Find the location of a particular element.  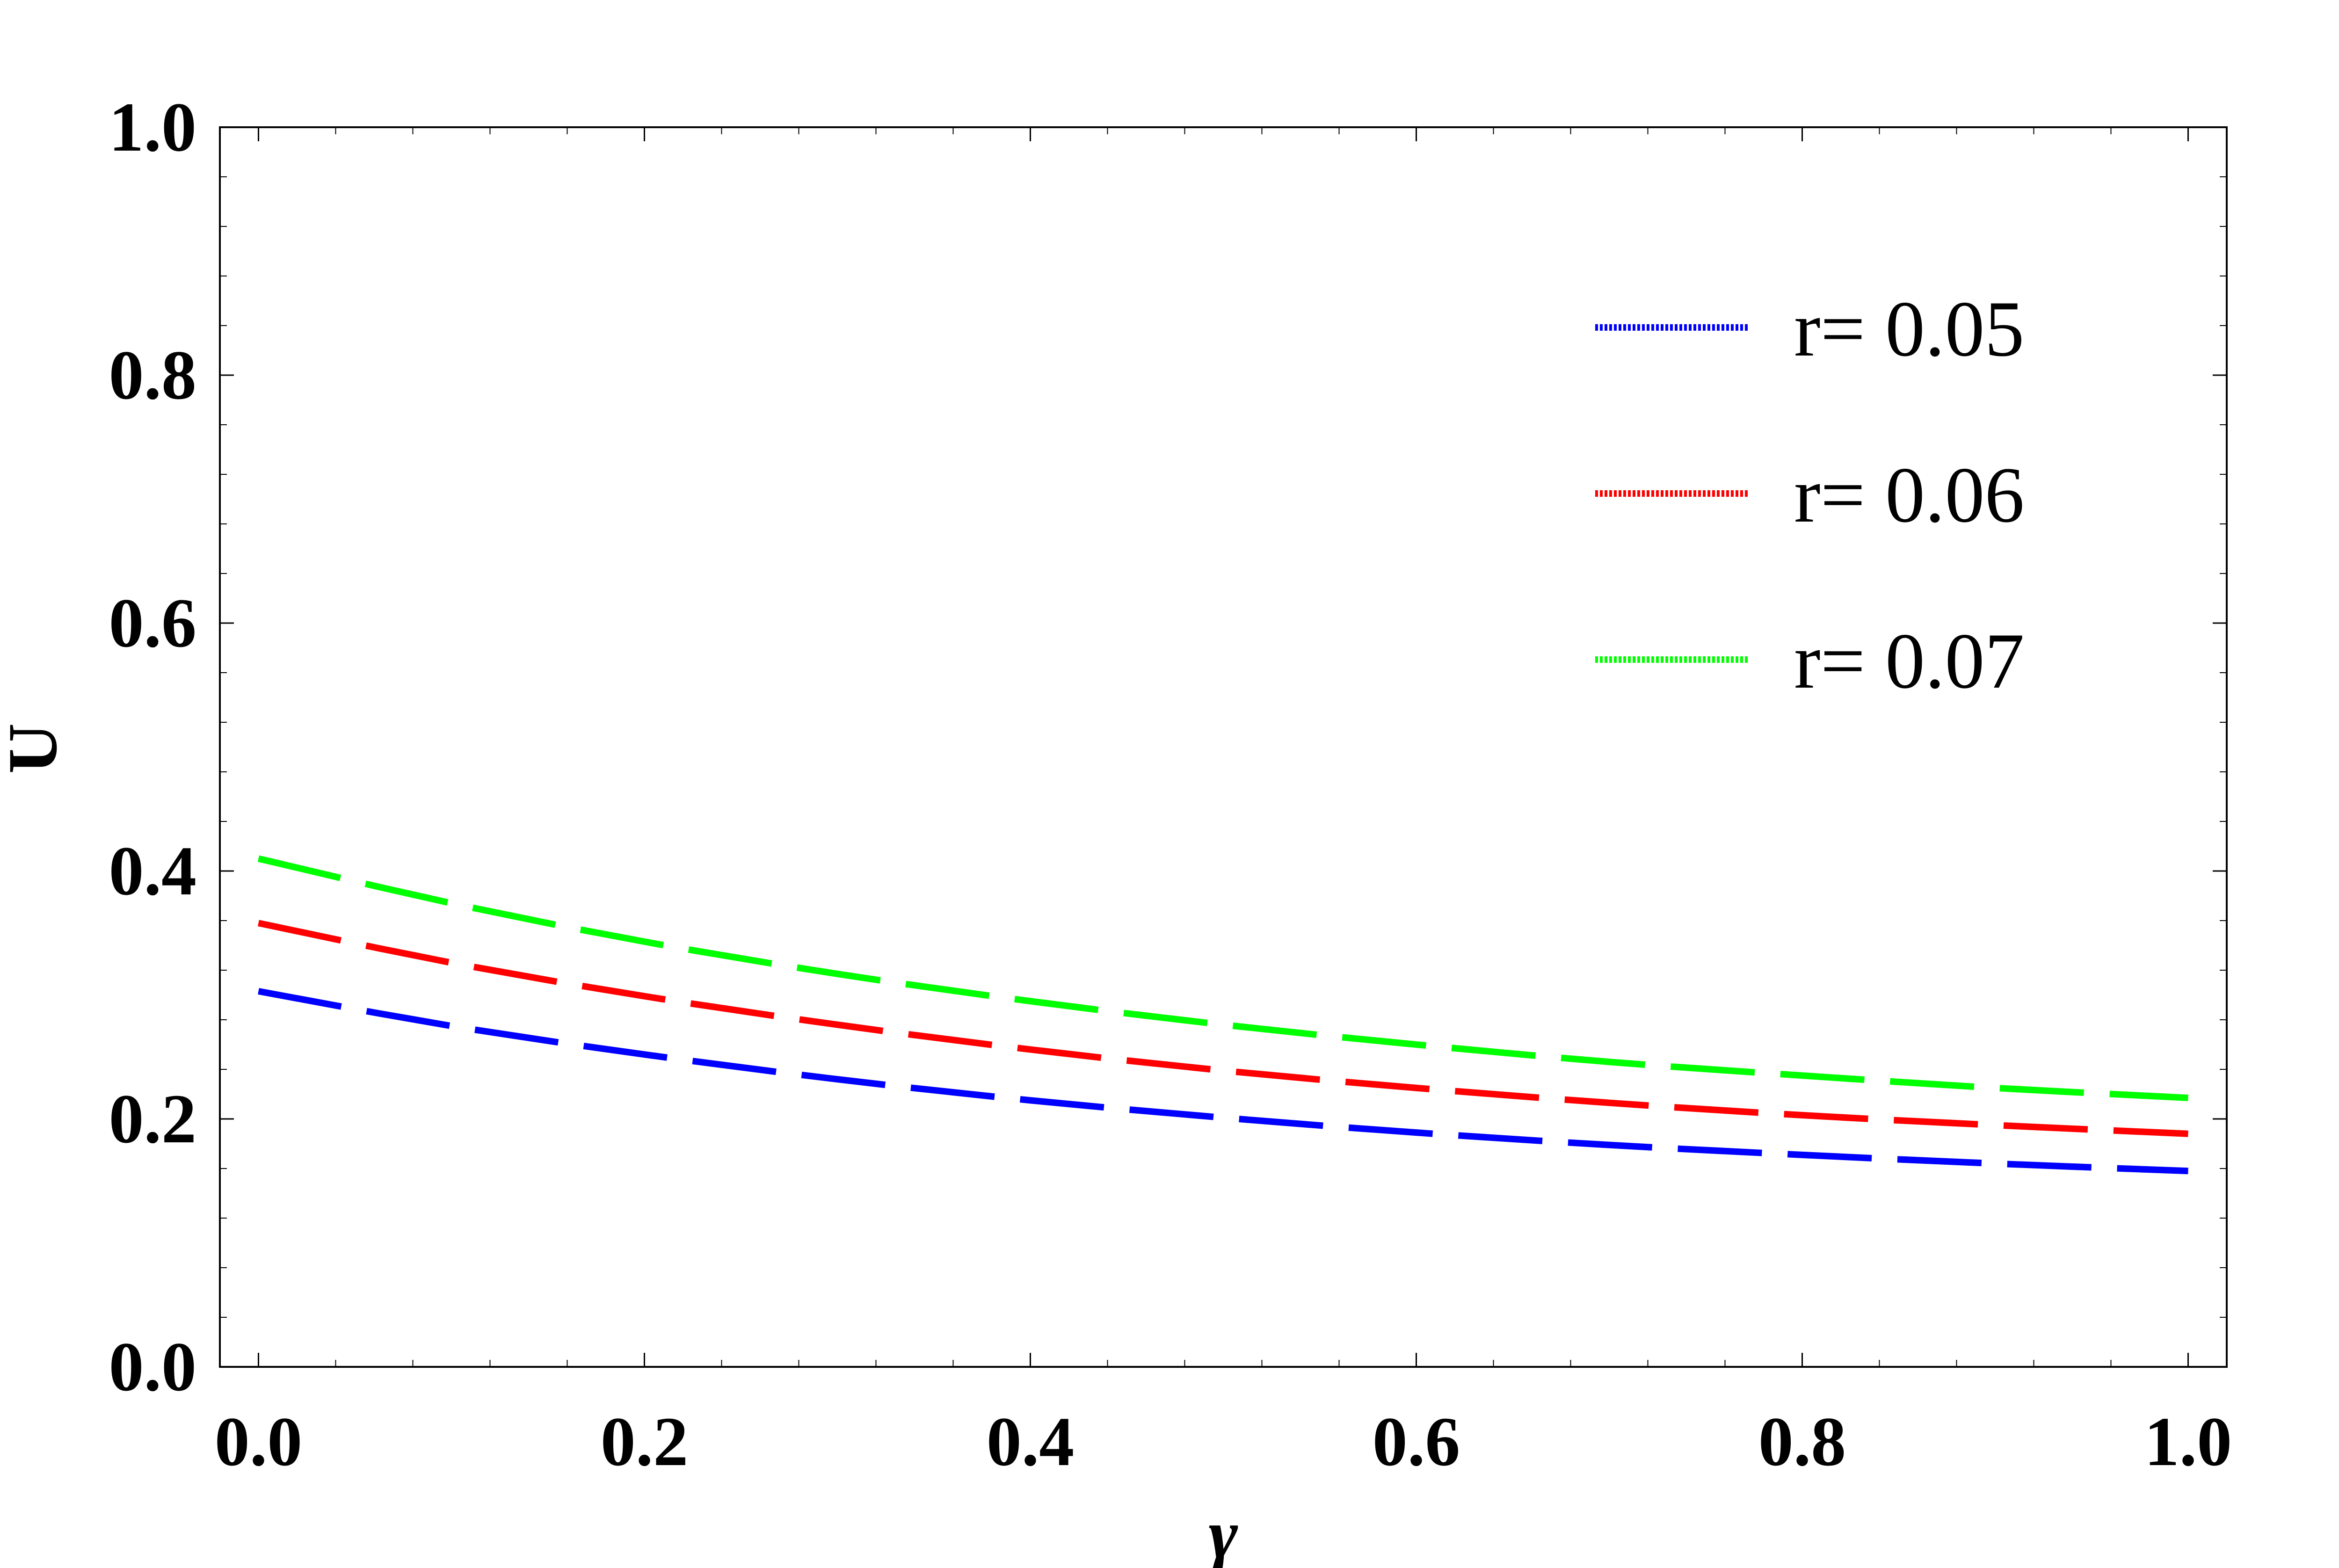

y-tick-label: 0.0 is located at coordinates (153, 1367).